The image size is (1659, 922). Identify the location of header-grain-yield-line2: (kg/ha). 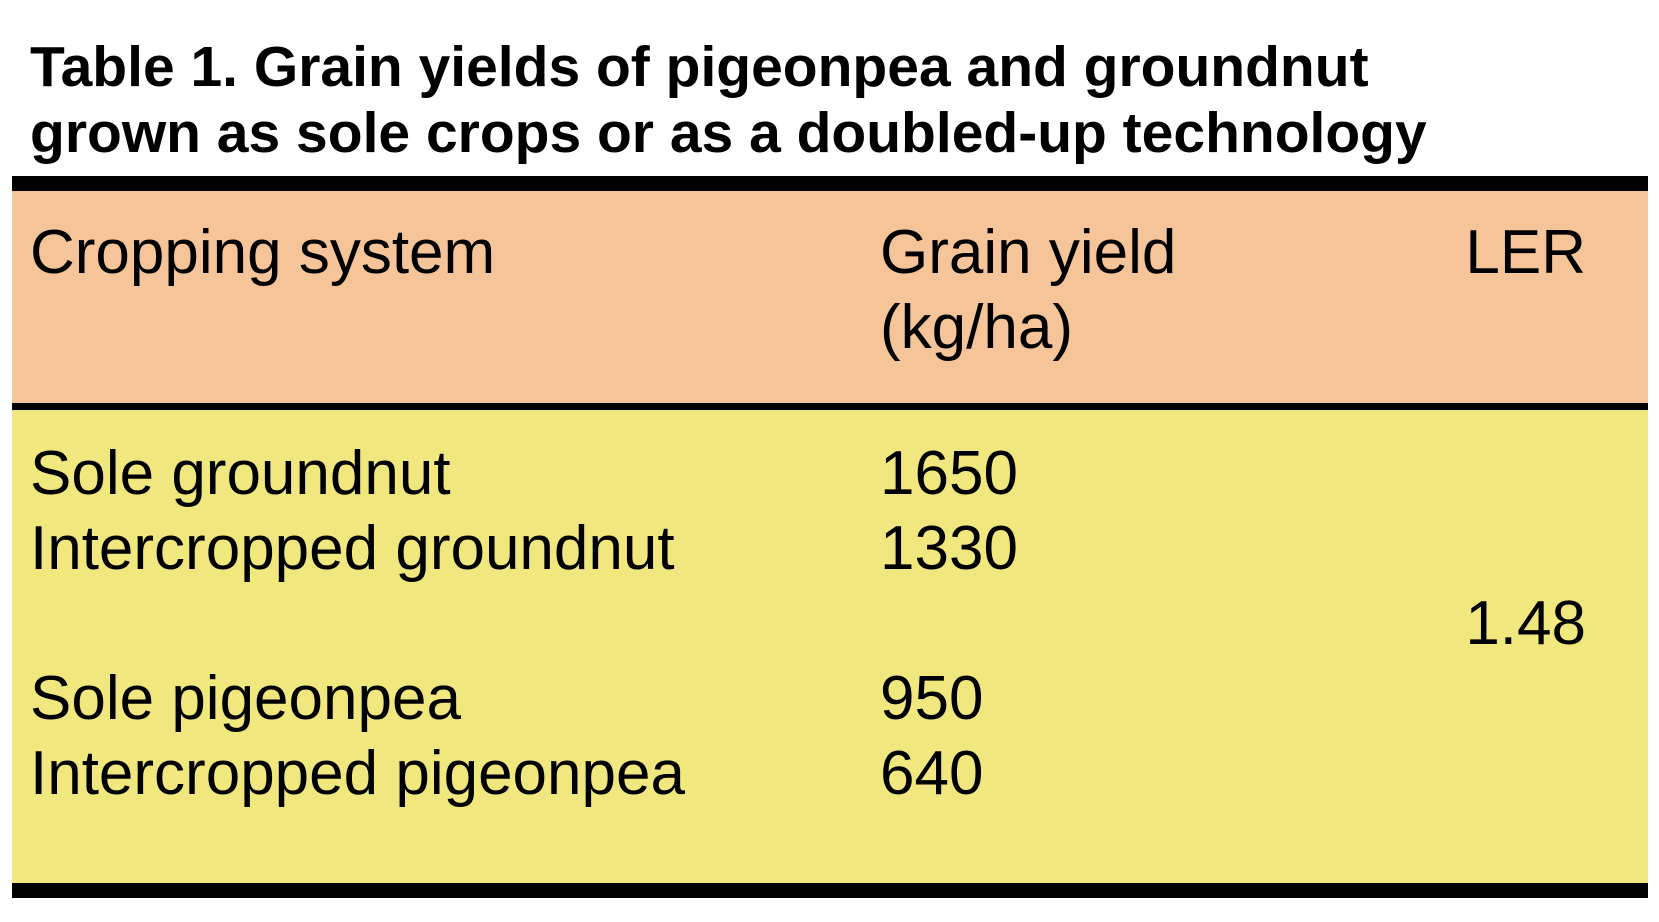
(976, 327).